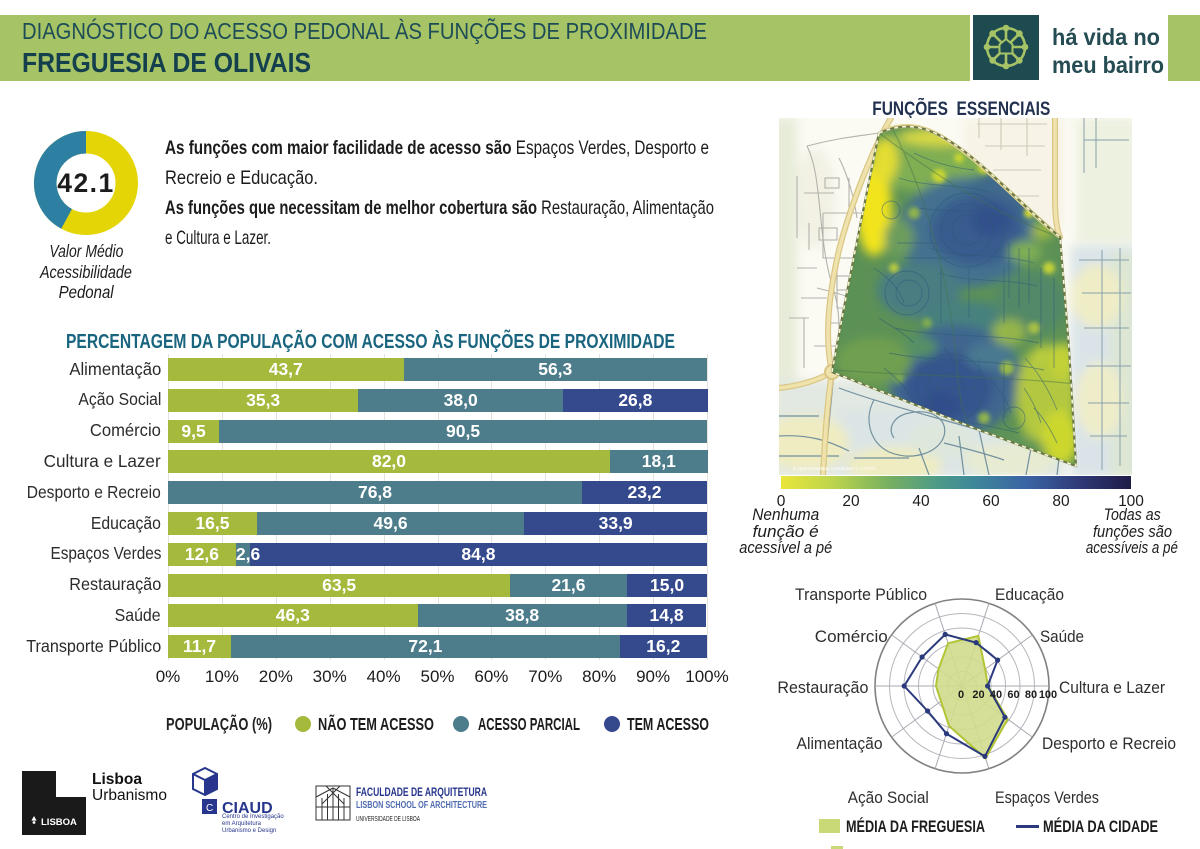 The height and width of the screenshot is (849, 1200). Describe the element at coordinates (209, 808) in the screenshot. I see `svg-text: C` at that location.